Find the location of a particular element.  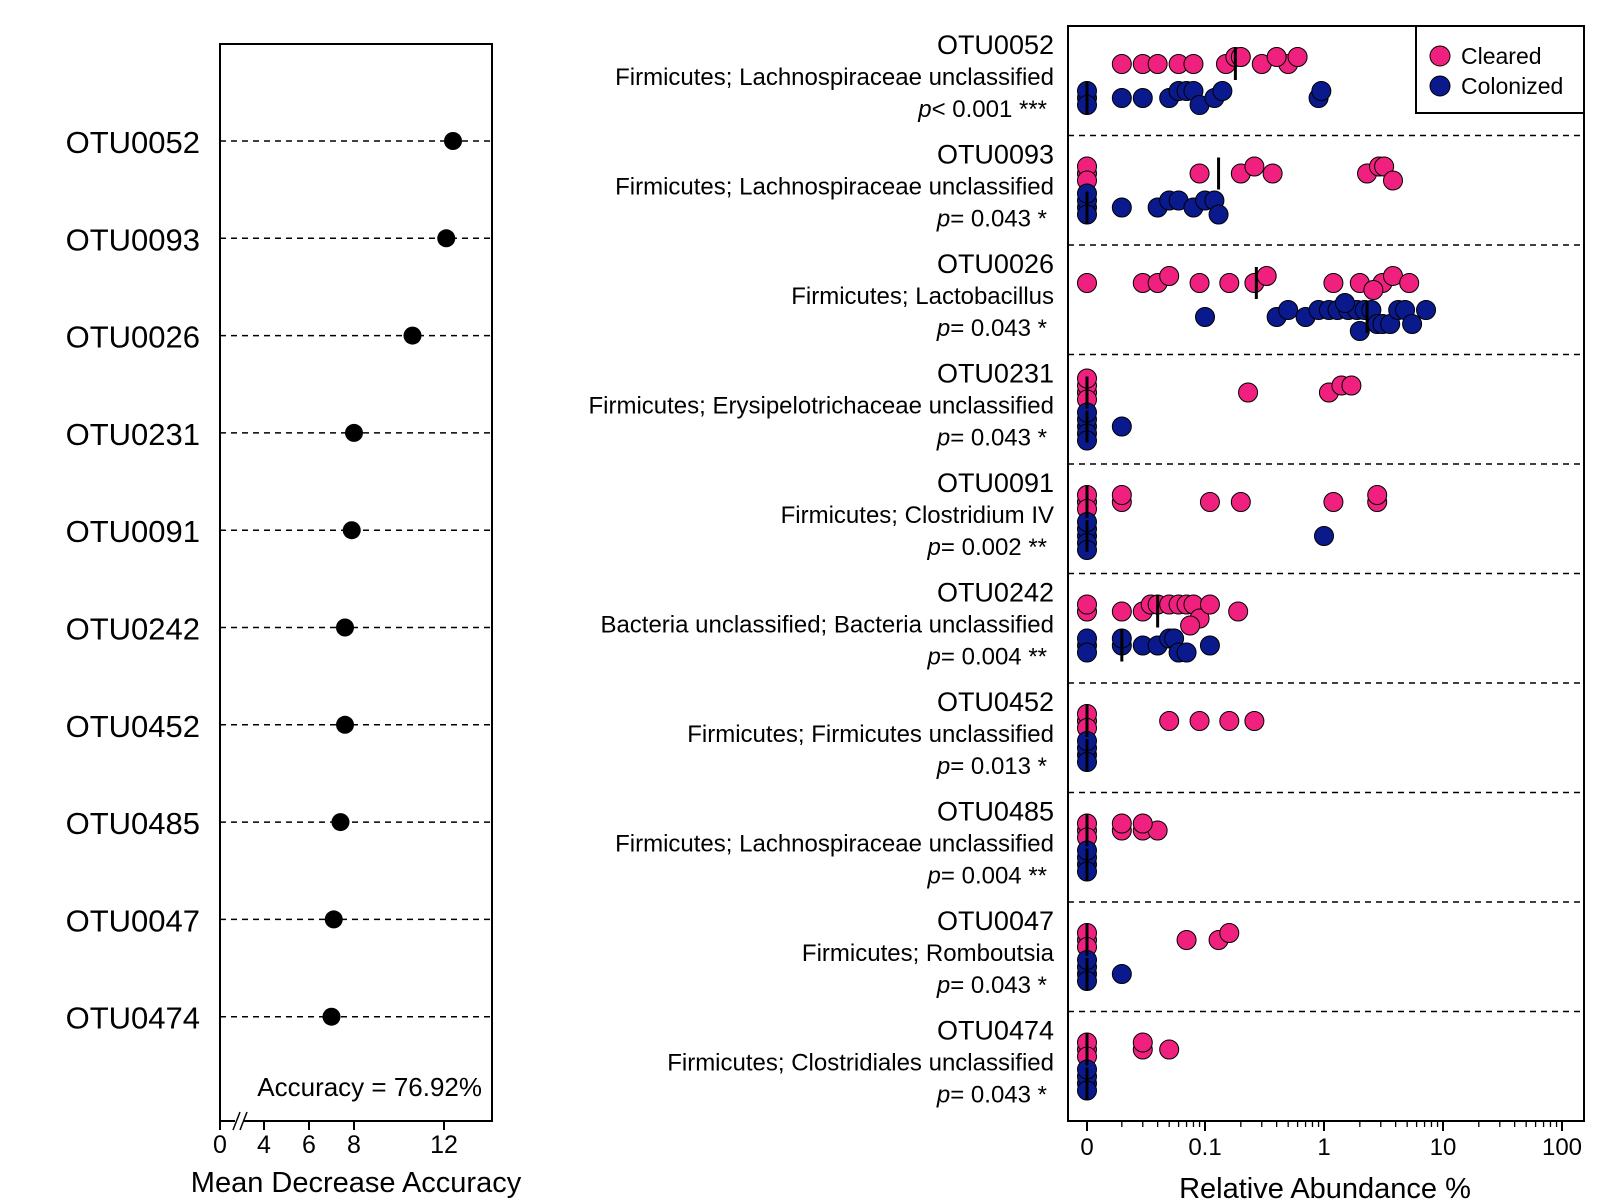

right-x-axis-title: Relative Abundance % is located at coordinates (1325, 1186).